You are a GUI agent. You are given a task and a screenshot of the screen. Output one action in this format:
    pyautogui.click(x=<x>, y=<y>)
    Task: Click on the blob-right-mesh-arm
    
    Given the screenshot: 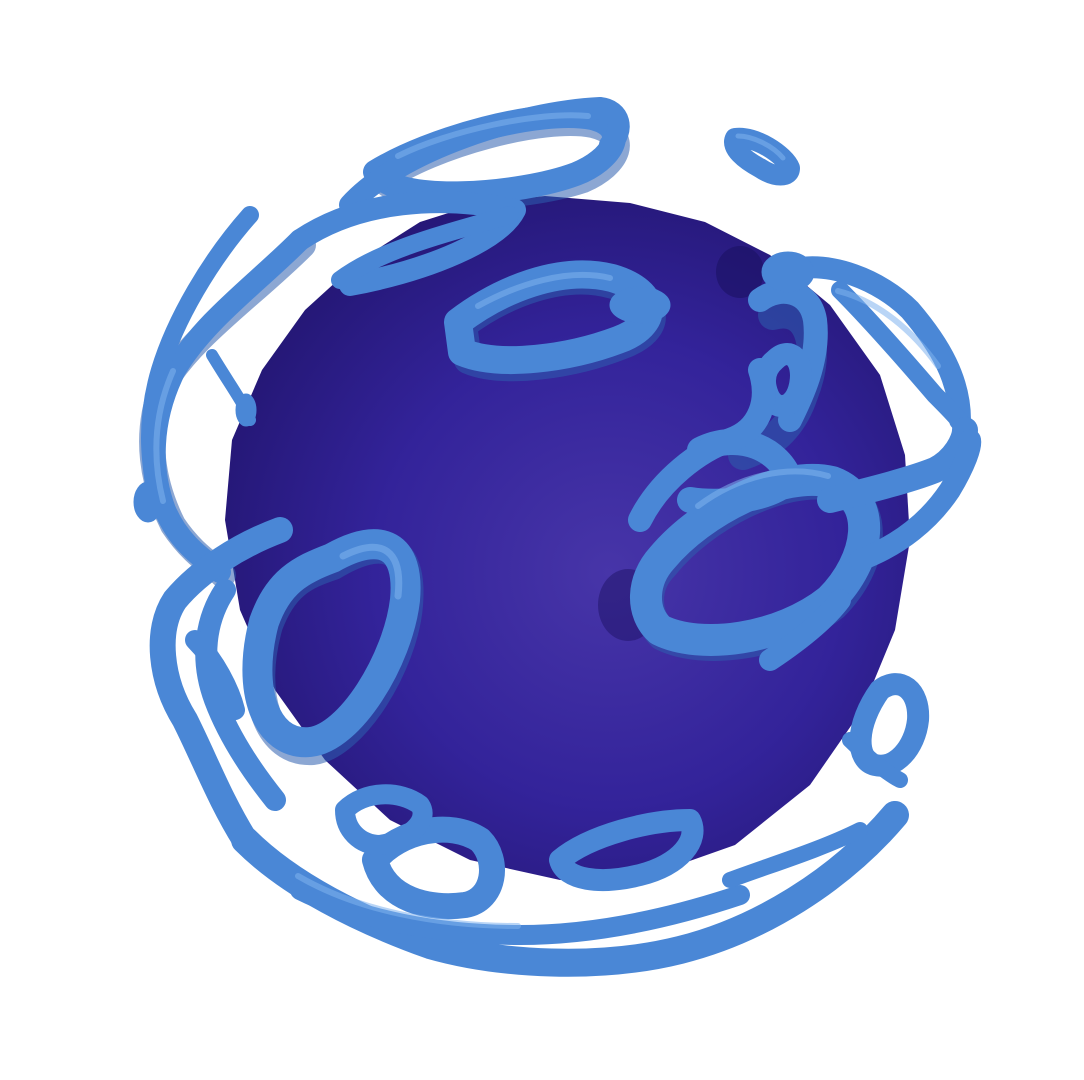 What is the action you would take?
    pyautogui.click(x=915, y=500)
    